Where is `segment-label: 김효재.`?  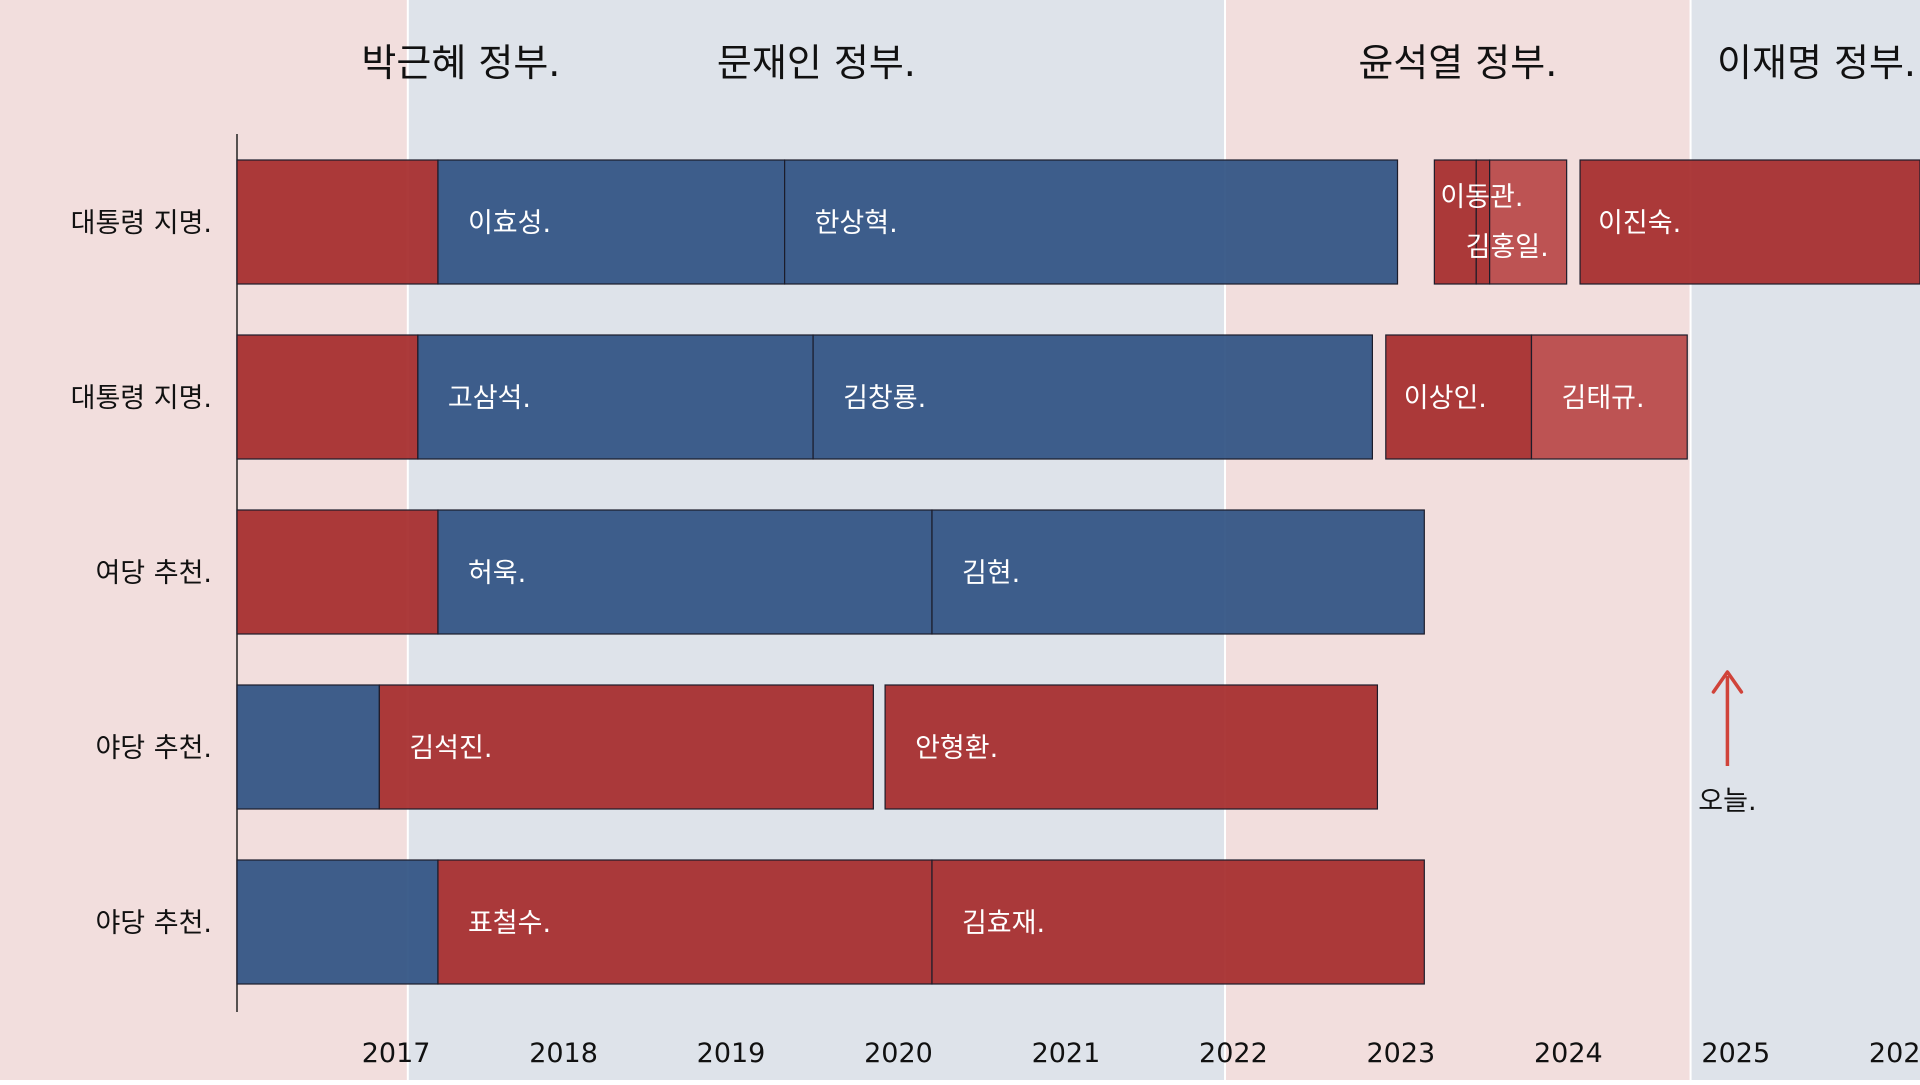
segment-label: 김효재. is located at coordinates (1003, 923).